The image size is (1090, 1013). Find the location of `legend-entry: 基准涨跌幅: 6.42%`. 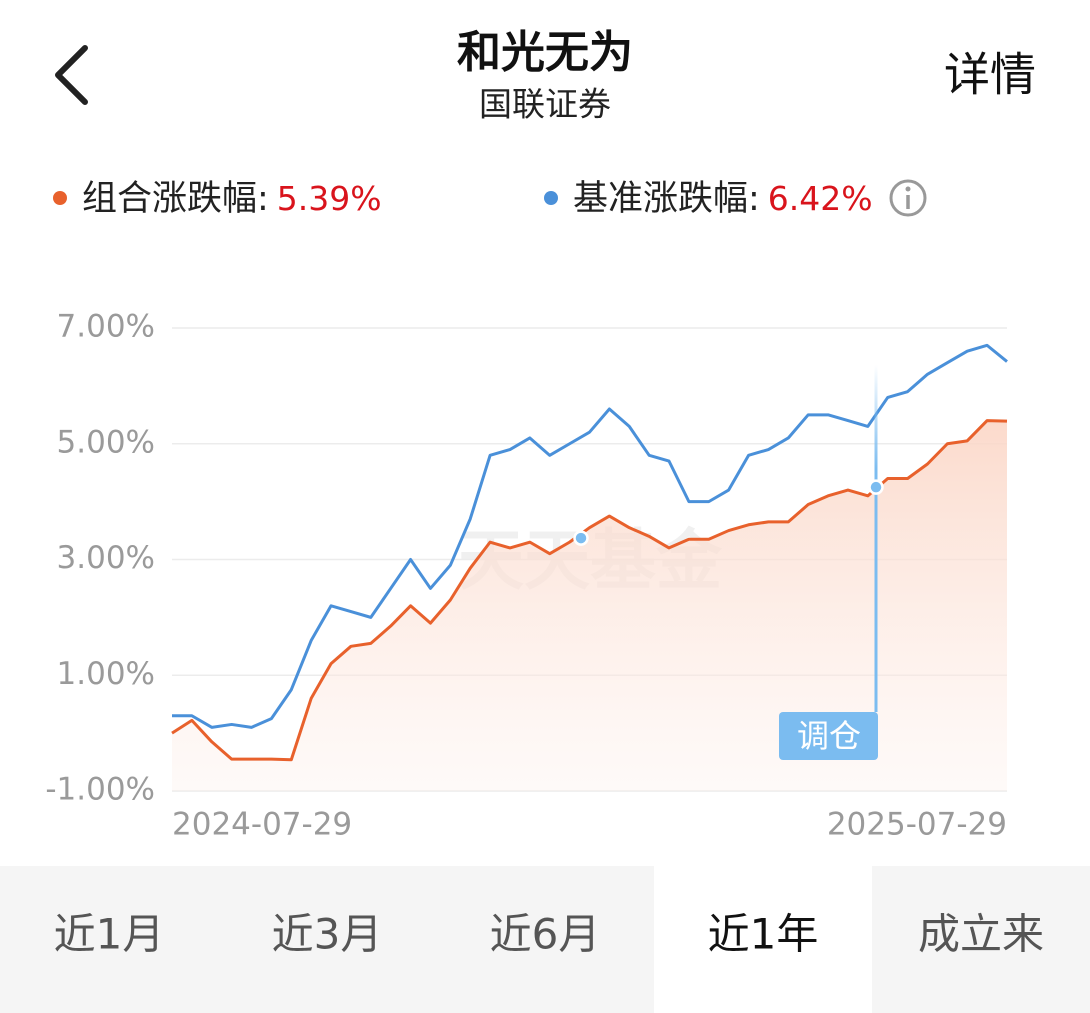

legend-entry: 基准涨跌幅: 6.42% is located at coordinates (723, 199).